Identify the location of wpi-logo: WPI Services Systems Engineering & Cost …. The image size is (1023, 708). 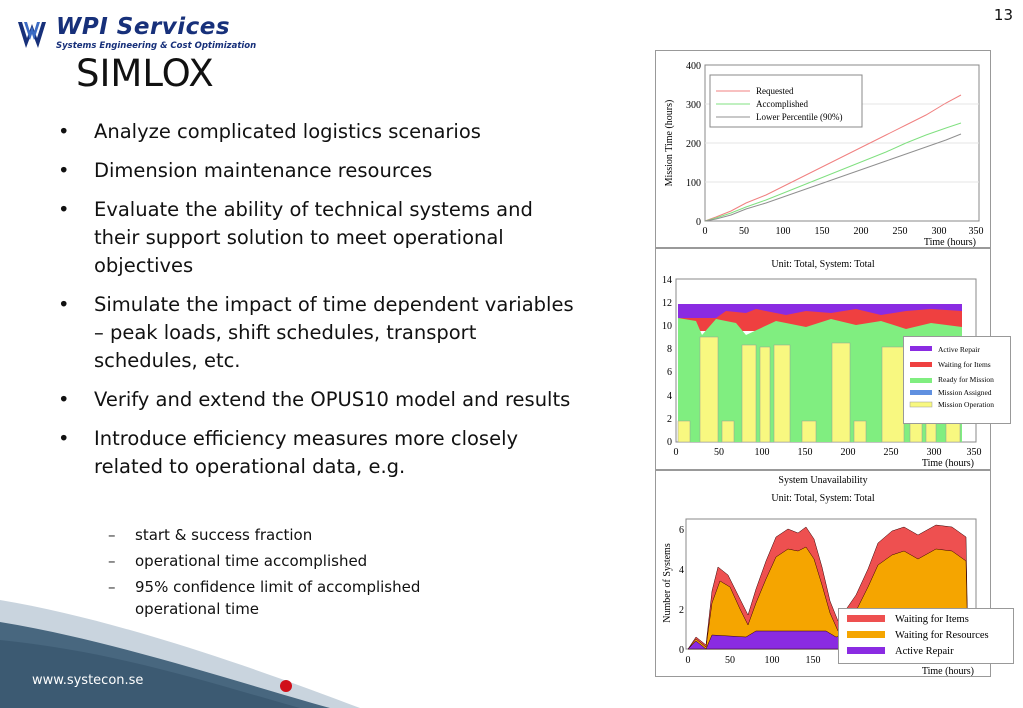
(146, 34).